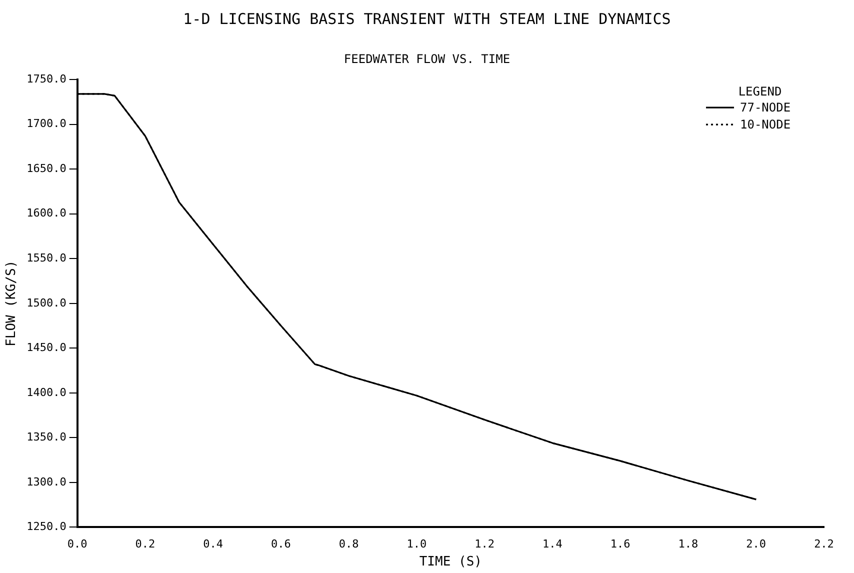  I want to click on y-axis-title: FLOW (KG/S), so click(12, 303).